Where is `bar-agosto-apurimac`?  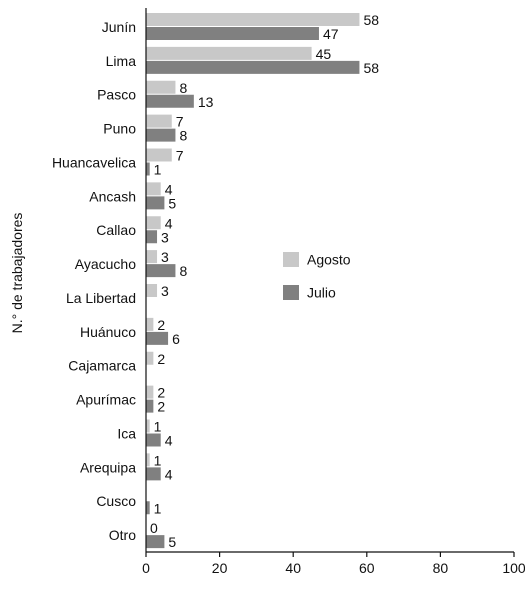
bar-agosto-apurimac is located at coordinates (150, 392).